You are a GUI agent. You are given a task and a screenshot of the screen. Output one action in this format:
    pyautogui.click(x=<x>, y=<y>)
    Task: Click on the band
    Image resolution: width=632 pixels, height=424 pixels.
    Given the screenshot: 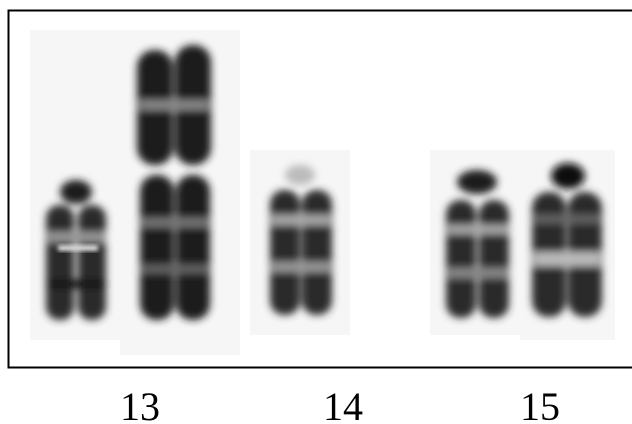 What is the action you would take?
    pyautogui.click(x=78, y=248)
    